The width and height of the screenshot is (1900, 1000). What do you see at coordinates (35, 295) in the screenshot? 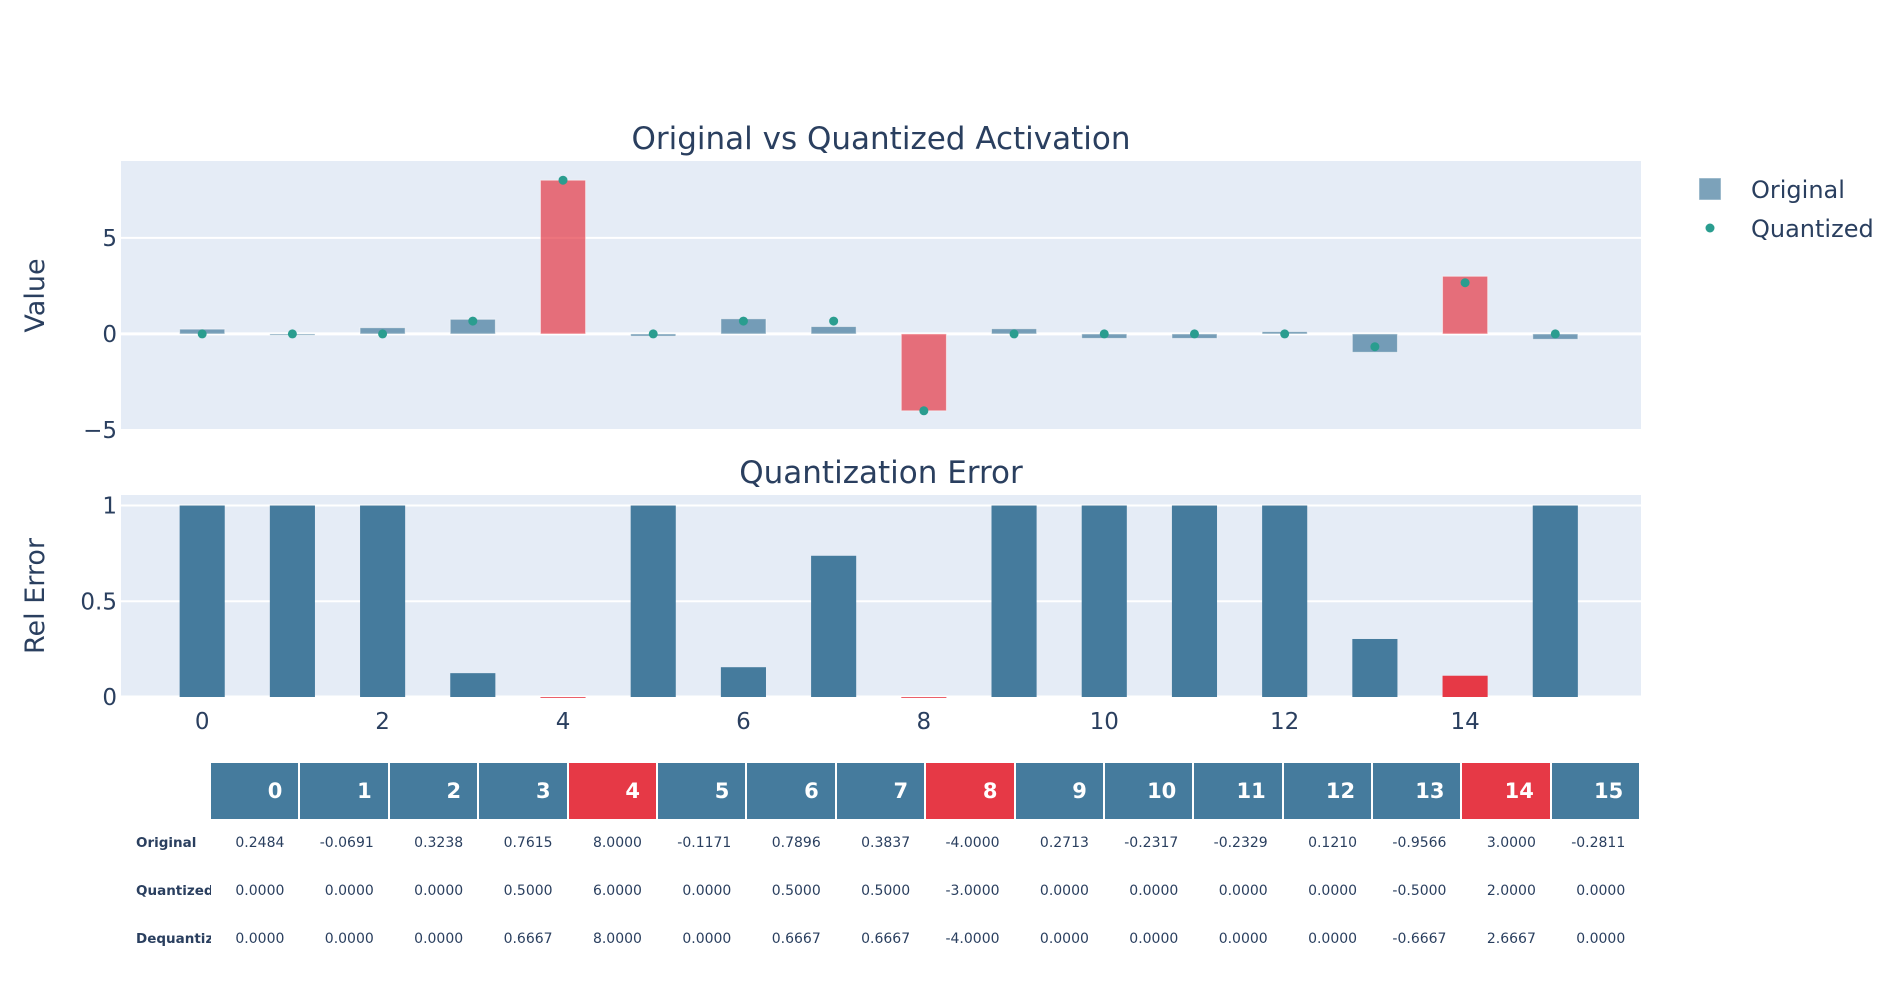
I see `y-axis-title: Value` at bounding box center [35, 295].